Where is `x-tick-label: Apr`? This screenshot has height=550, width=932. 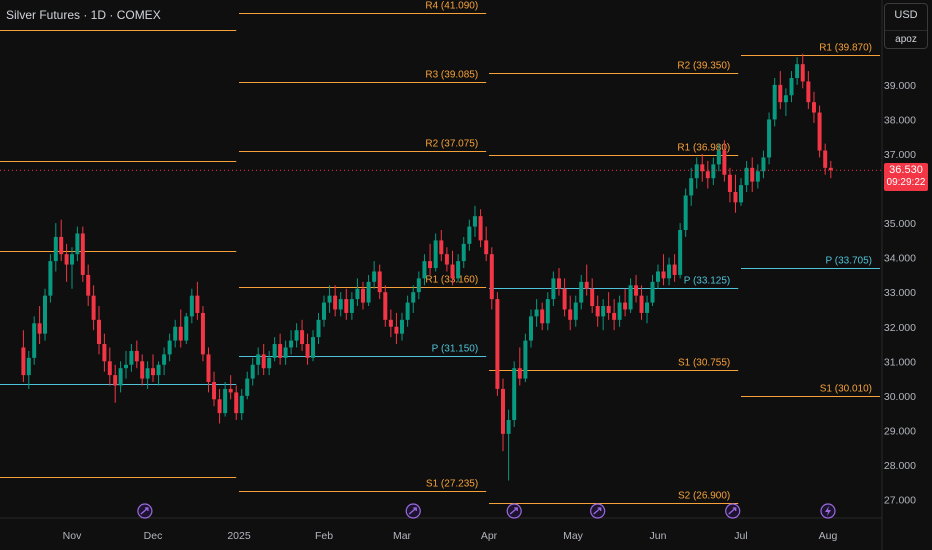 x-tick-label: Apr is located at coordinates (489, 536).